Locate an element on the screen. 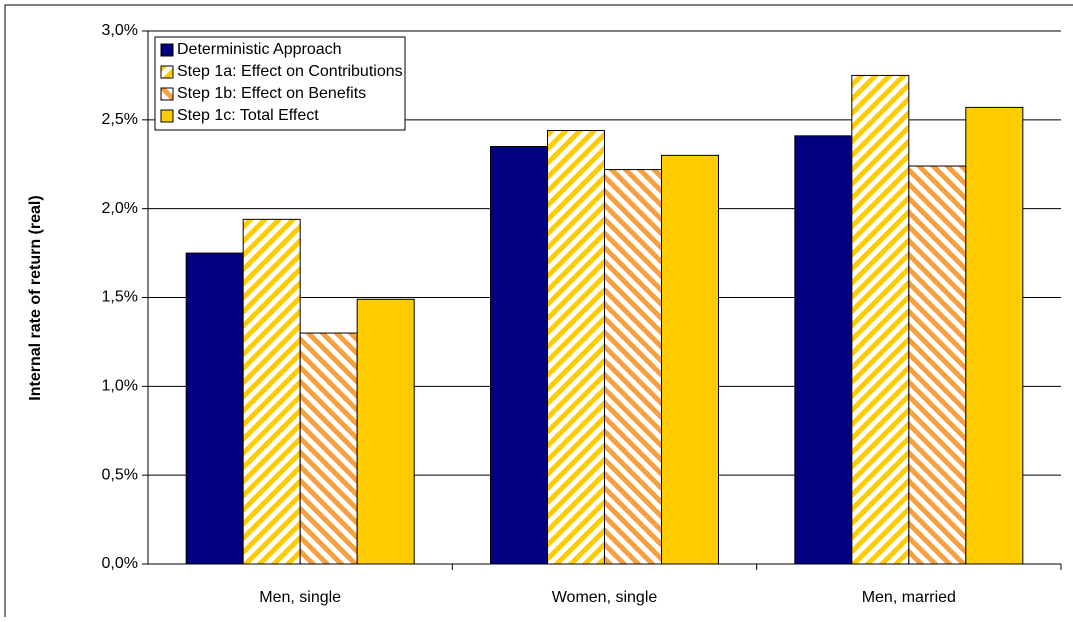 The height and width of the screenshot is (622, 1073). y-tick-label: 2,5% is located at coordinates (120, 119).